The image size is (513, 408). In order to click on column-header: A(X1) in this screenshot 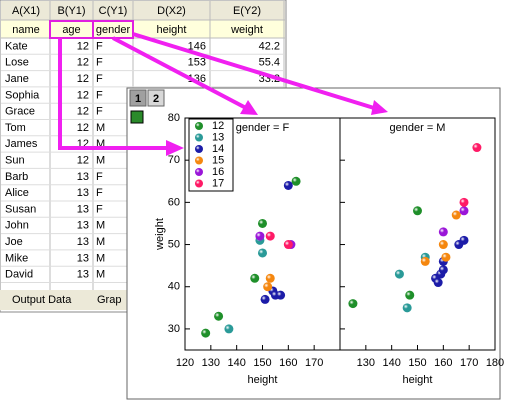, I will do `click(26, 11)`.